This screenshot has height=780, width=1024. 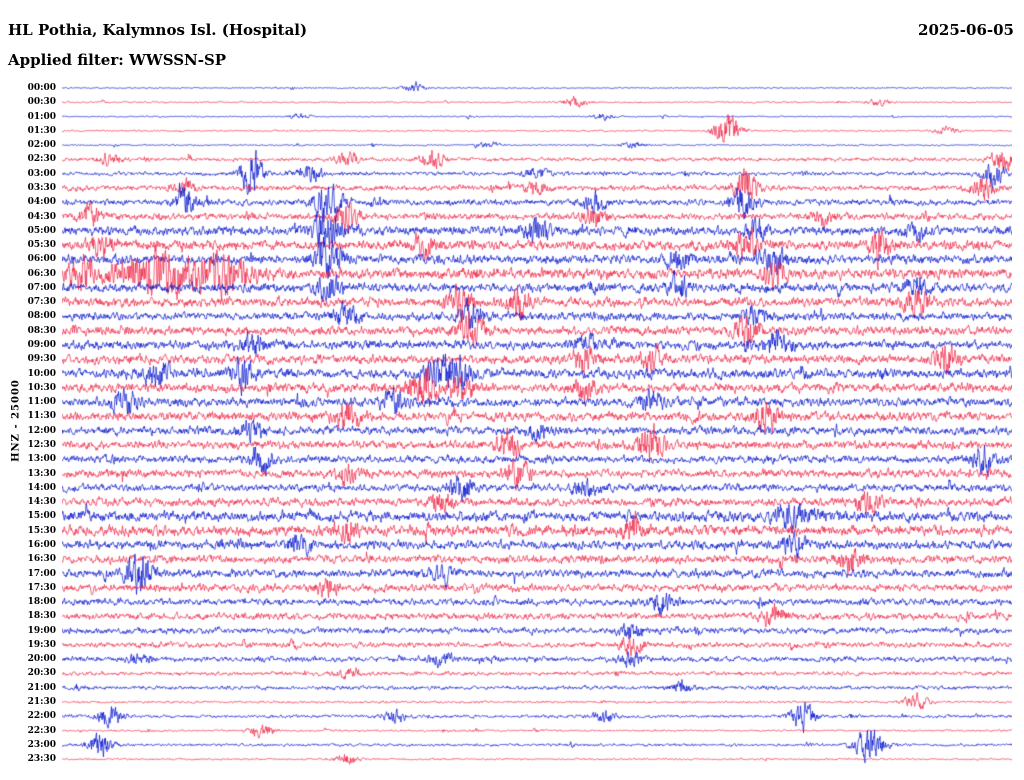 What do you see at coordinates (41, 502) in the screenshot?
I see `time-label: 14:30` at bounding box center [41, 502].